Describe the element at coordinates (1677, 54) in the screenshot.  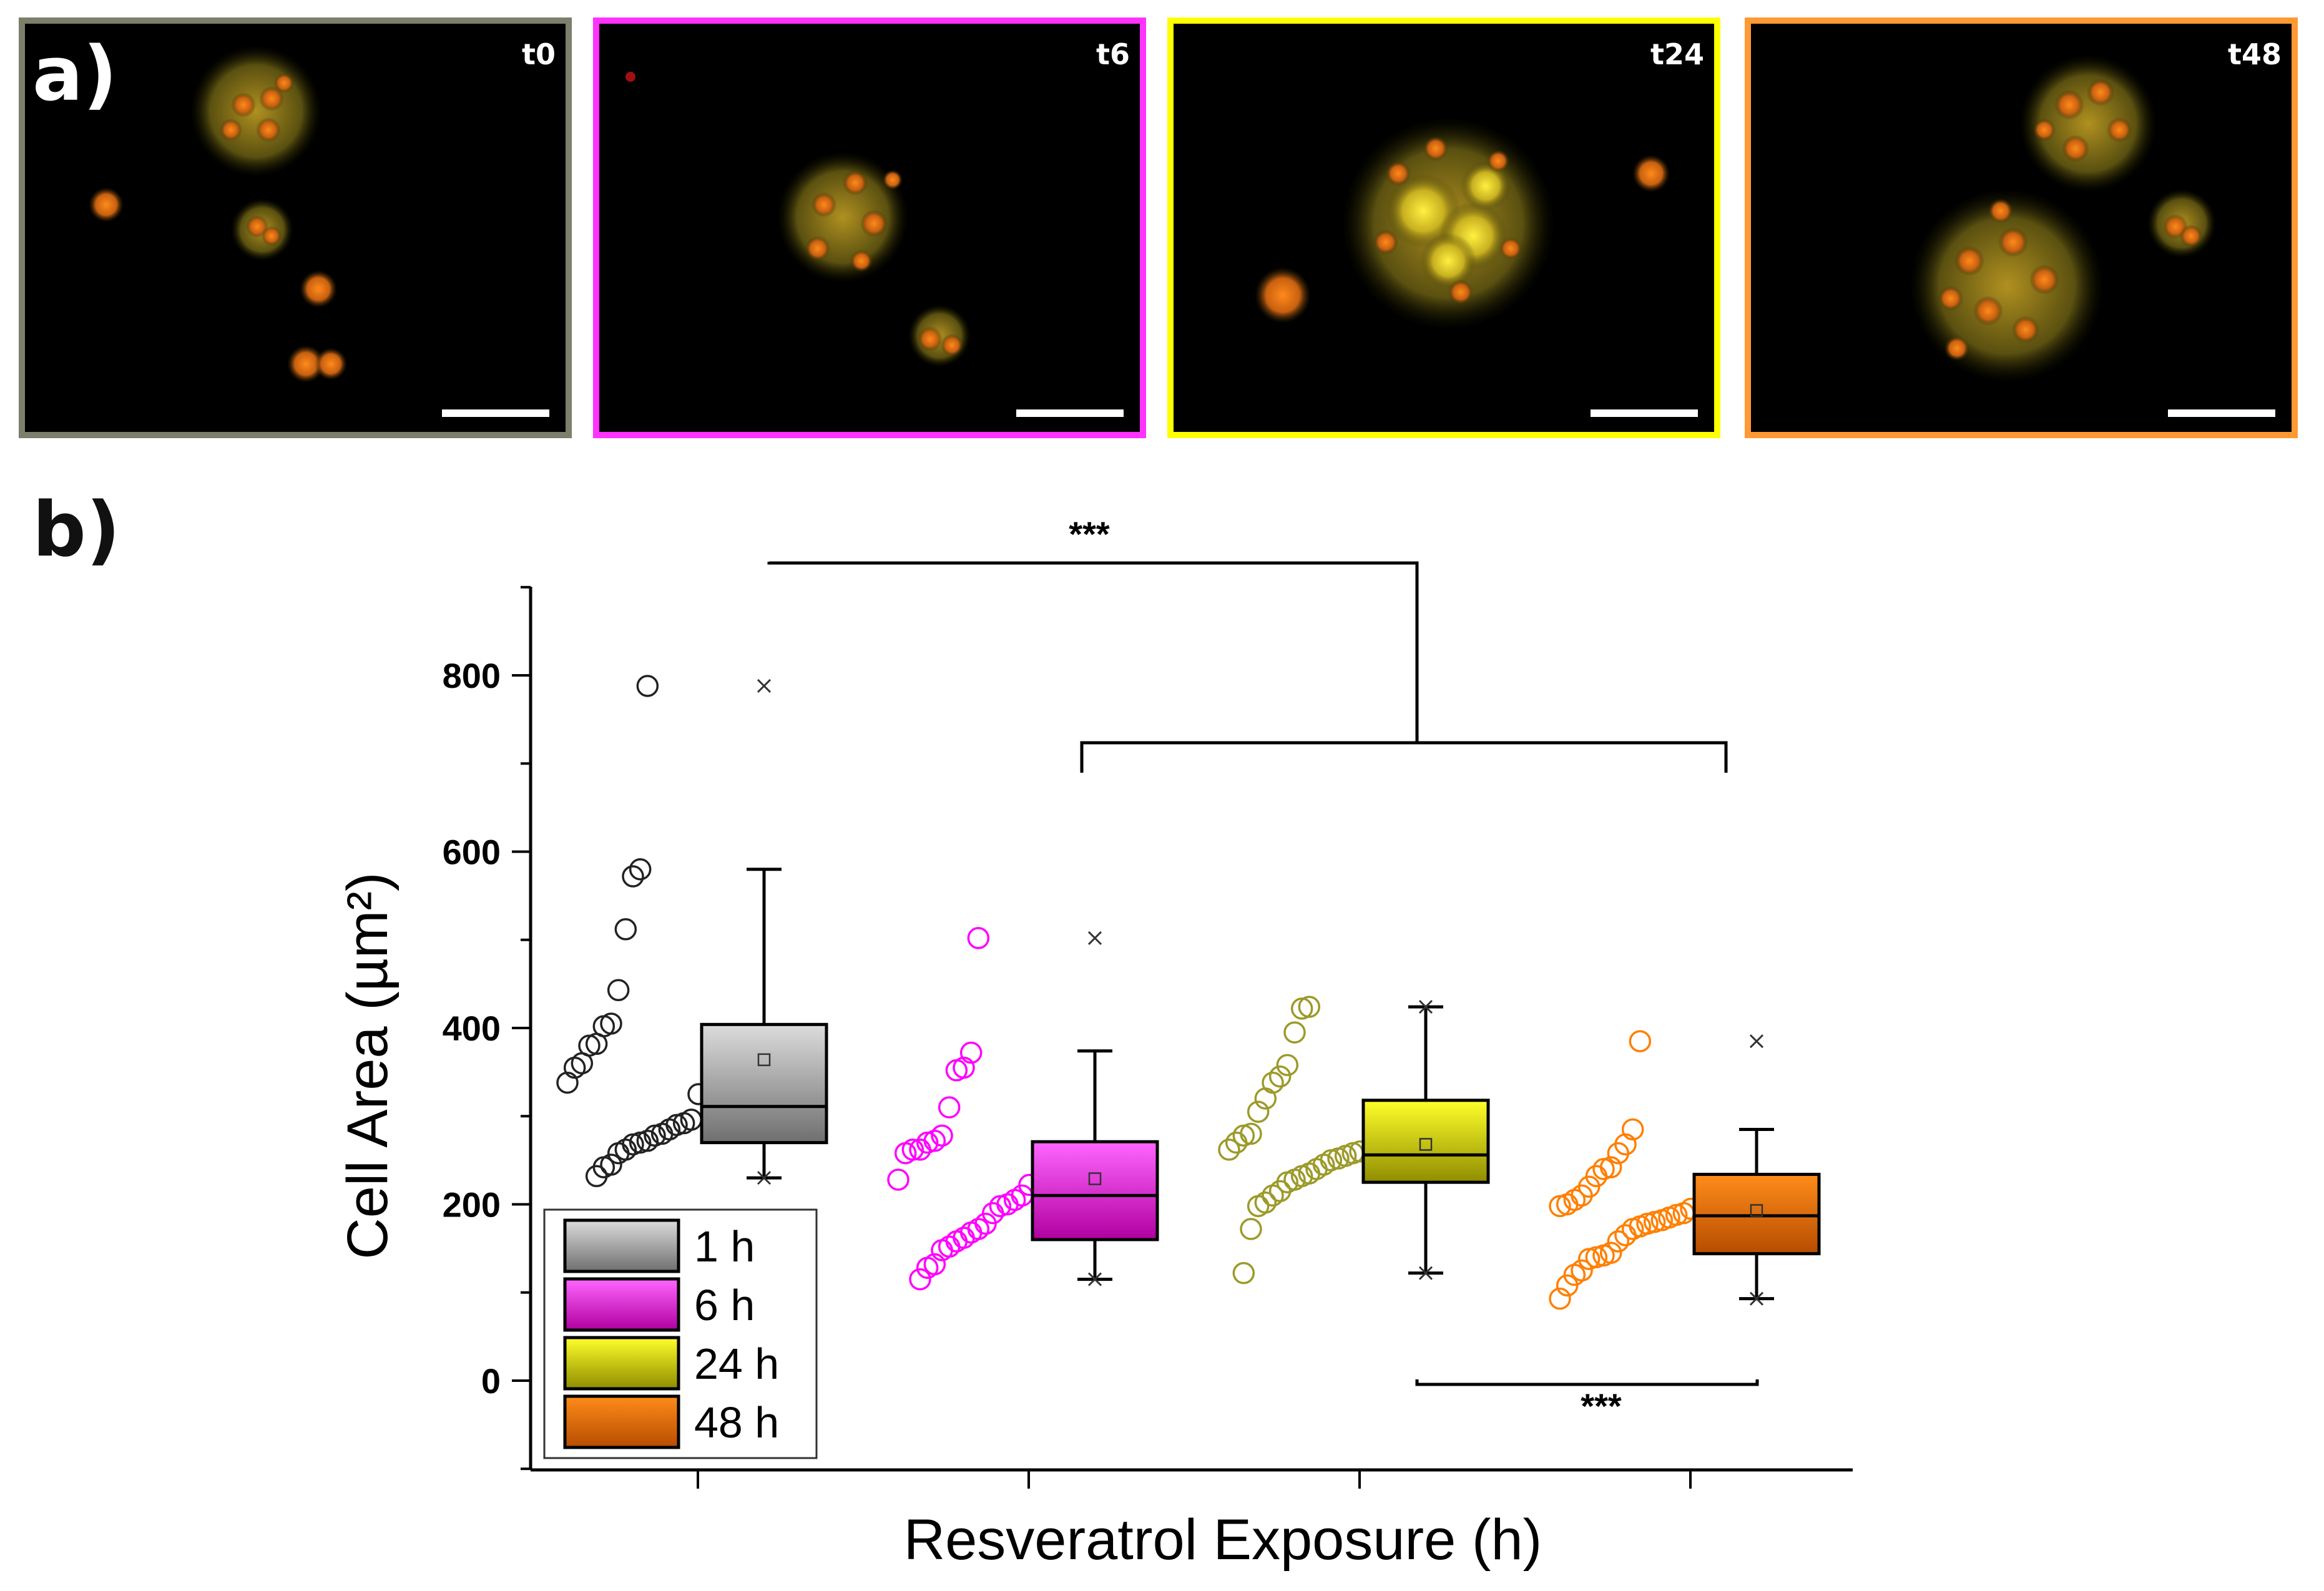
I see `time-label: t24` at that location.